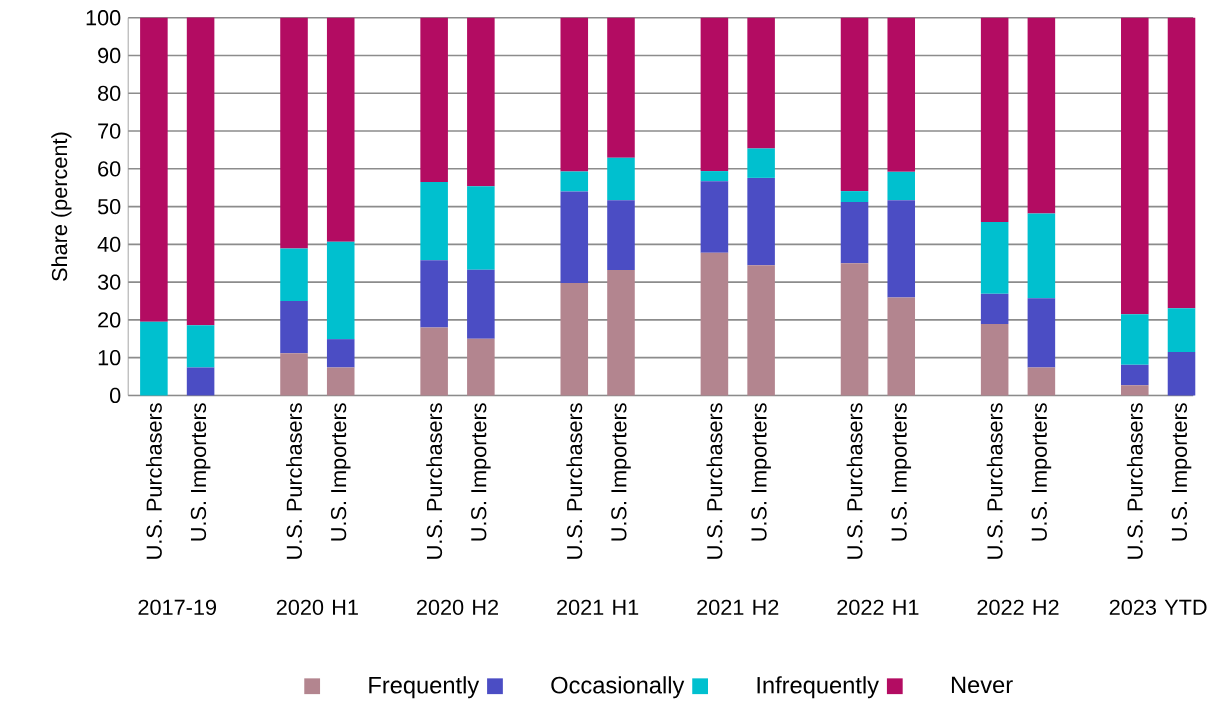 The height and width of the screenshot is (704, 1216). Describe the element at coordinates (618, 687) in the screenshot. I see `legend-label: Occasionally` at that location.